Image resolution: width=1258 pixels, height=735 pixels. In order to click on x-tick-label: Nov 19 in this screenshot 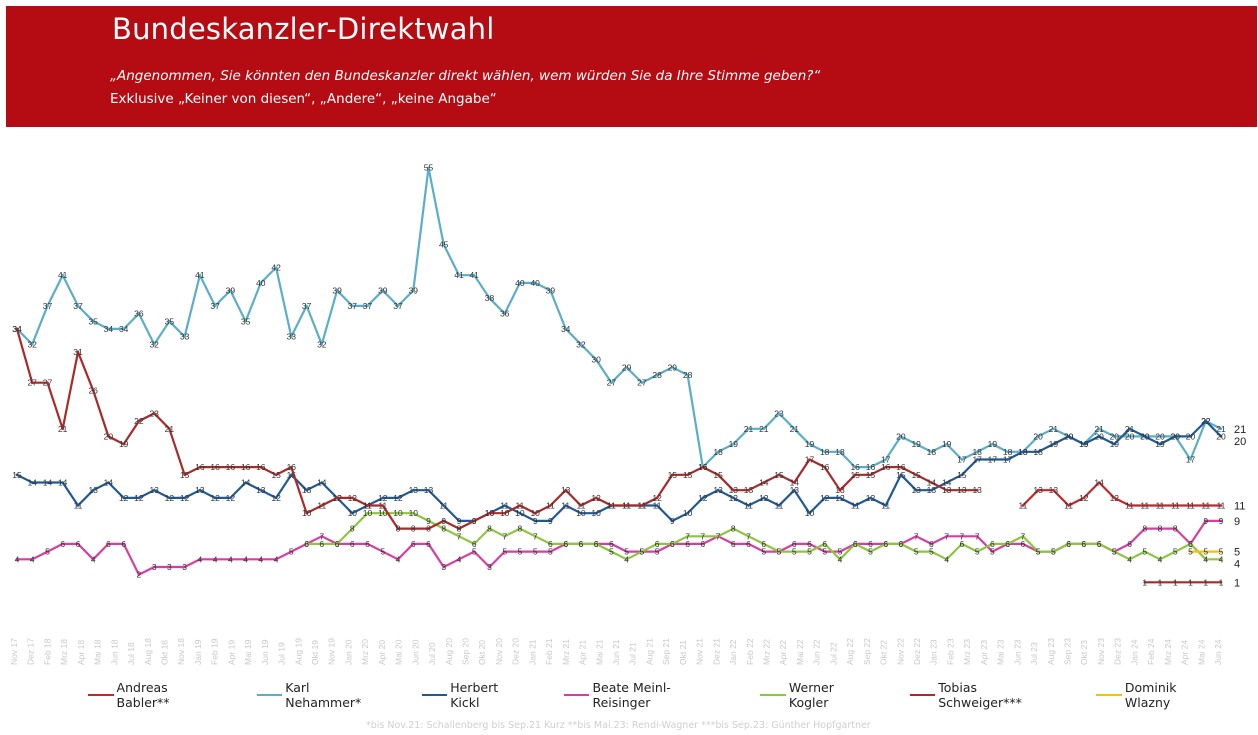, I will do `click(332, 651)`.